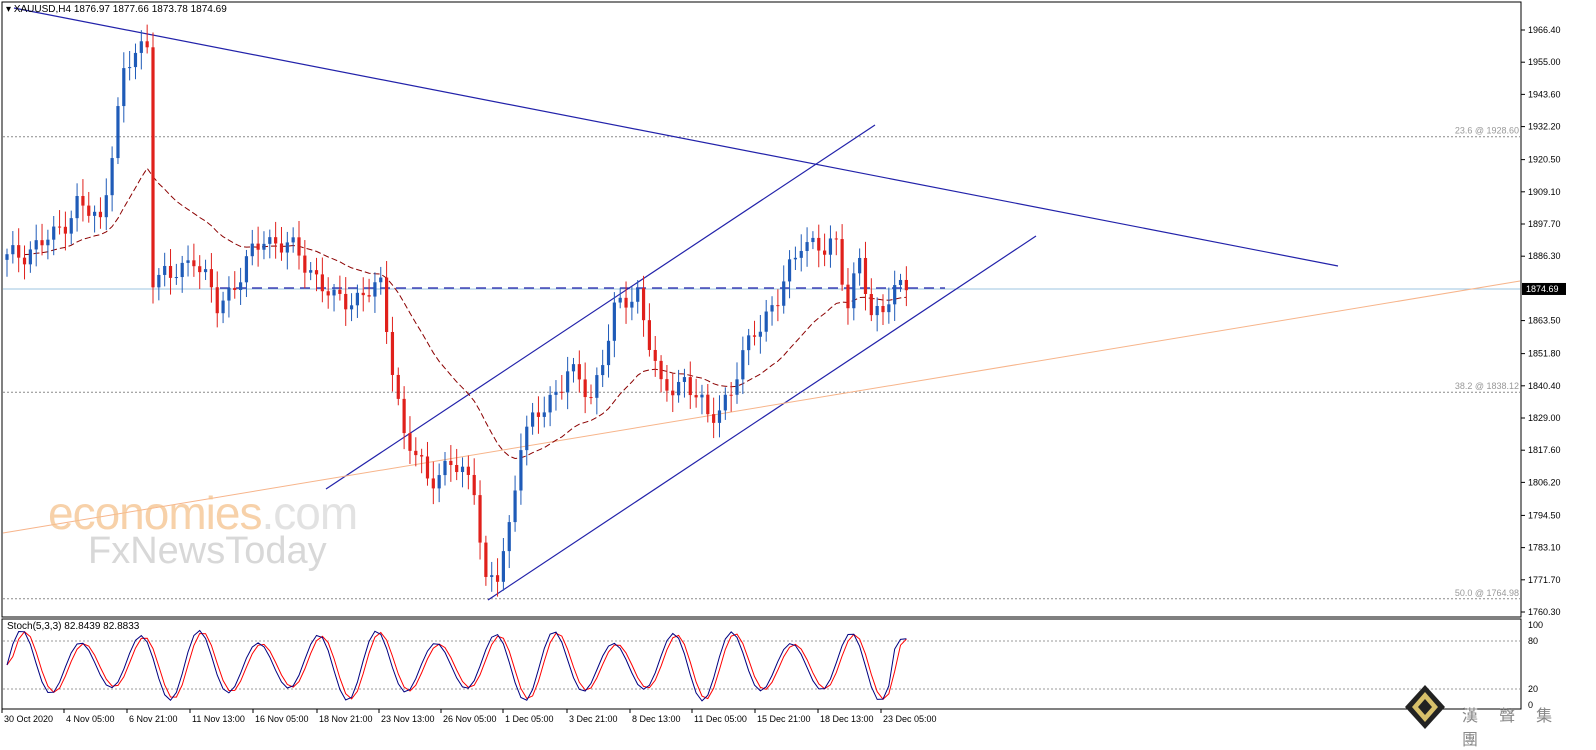 Image resolution: width=1596 pixels, height=750 pixels. What do you see at coordinates (9, 9) in the screenshot?
I see `collapse-triangle-icon: ▾` at bounding box center [9, 9].